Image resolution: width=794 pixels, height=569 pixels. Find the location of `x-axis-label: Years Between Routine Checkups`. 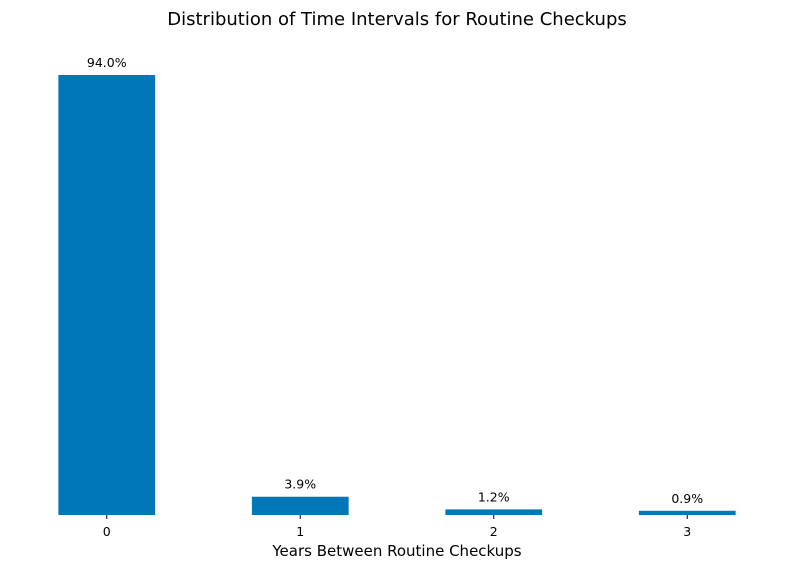

x-axis-label: Years Between Routine Checkups is located at coordinates (396, 551).